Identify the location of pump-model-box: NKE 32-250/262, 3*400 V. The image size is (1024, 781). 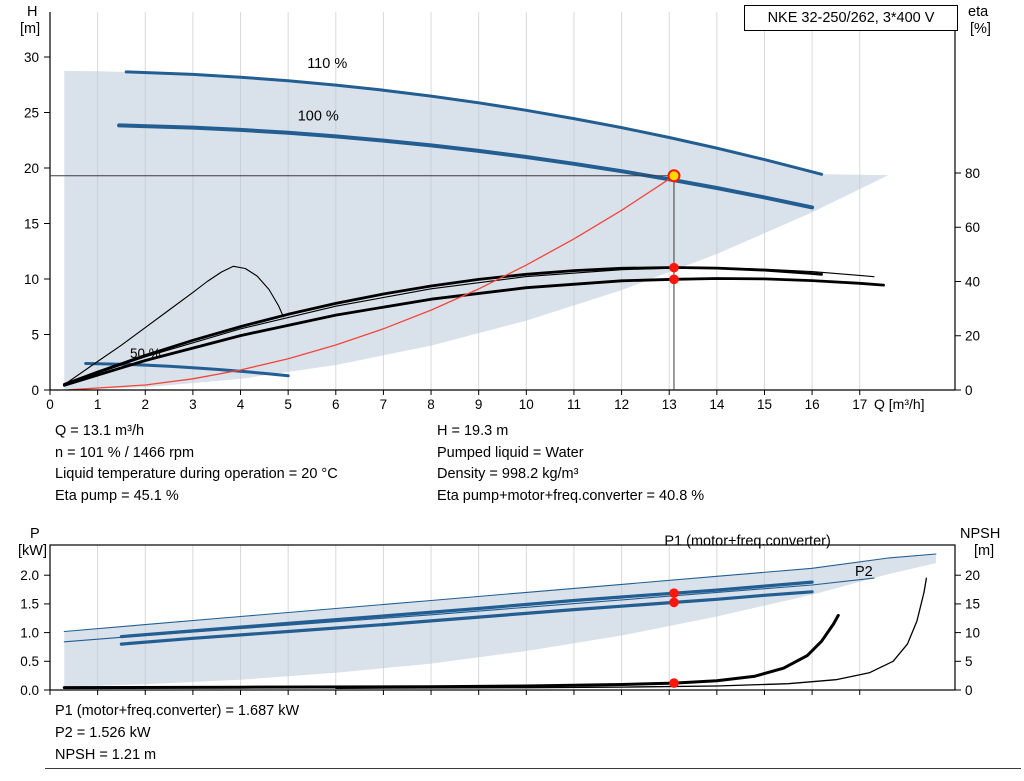
(851, 18).